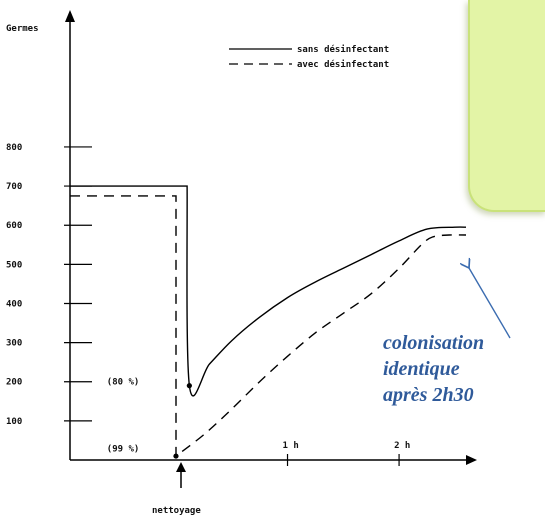 This screenshot has height=521, width=545. Describe the element at coordinates (14, 265) in the screenshot. I see `y-tick-label: 500` at that location.